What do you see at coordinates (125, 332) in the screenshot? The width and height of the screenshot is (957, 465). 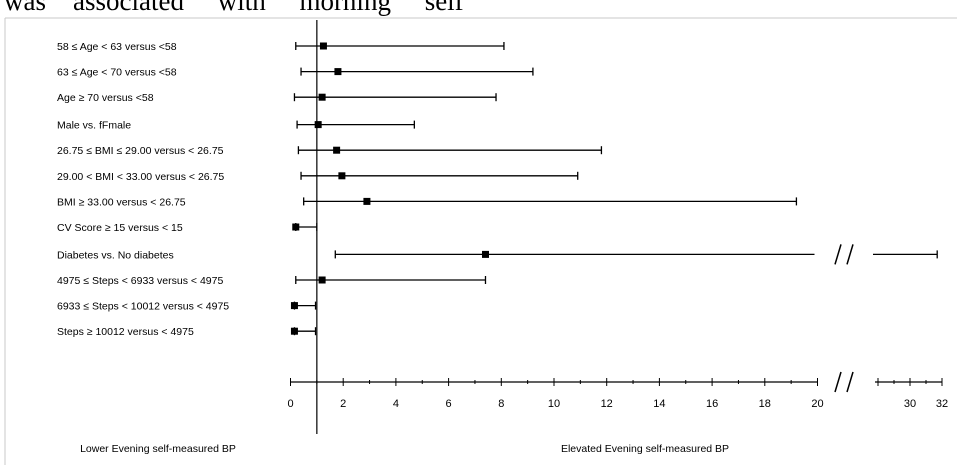 I see `row-label: Steps ≥ 10012 versus < 4975` at bounding box center [125, 332].